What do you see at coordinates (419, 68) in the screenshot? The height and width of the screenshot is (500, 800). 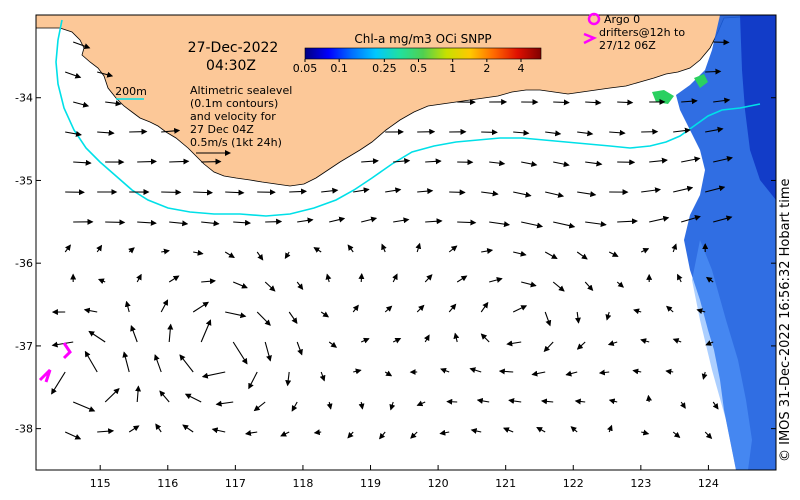 I see `colorbar-tick-label: 0.5` at bounding box center [419, 68].